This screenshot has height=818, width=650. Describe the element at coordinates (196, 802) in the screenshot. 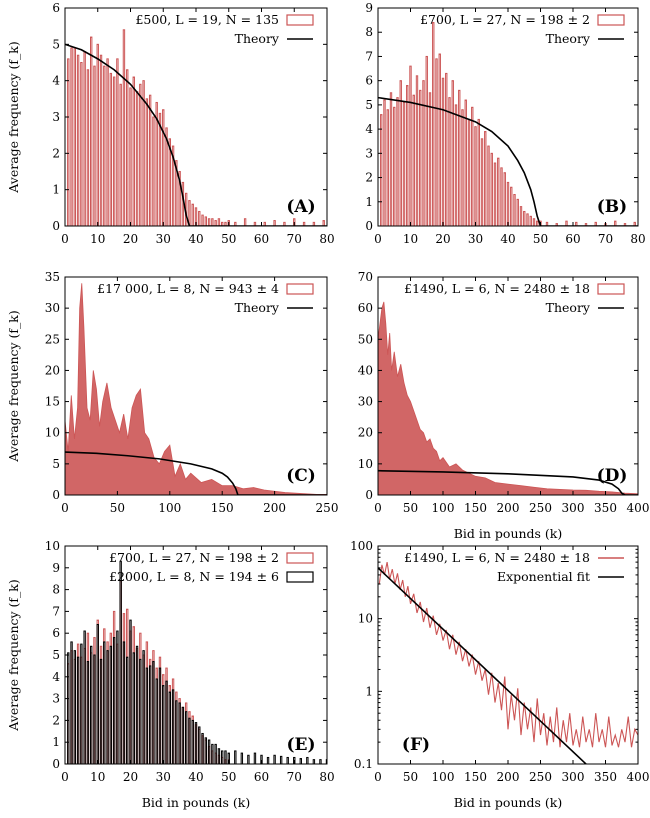

I see `x-axis-label: Bid in pounds (k)` at that location.